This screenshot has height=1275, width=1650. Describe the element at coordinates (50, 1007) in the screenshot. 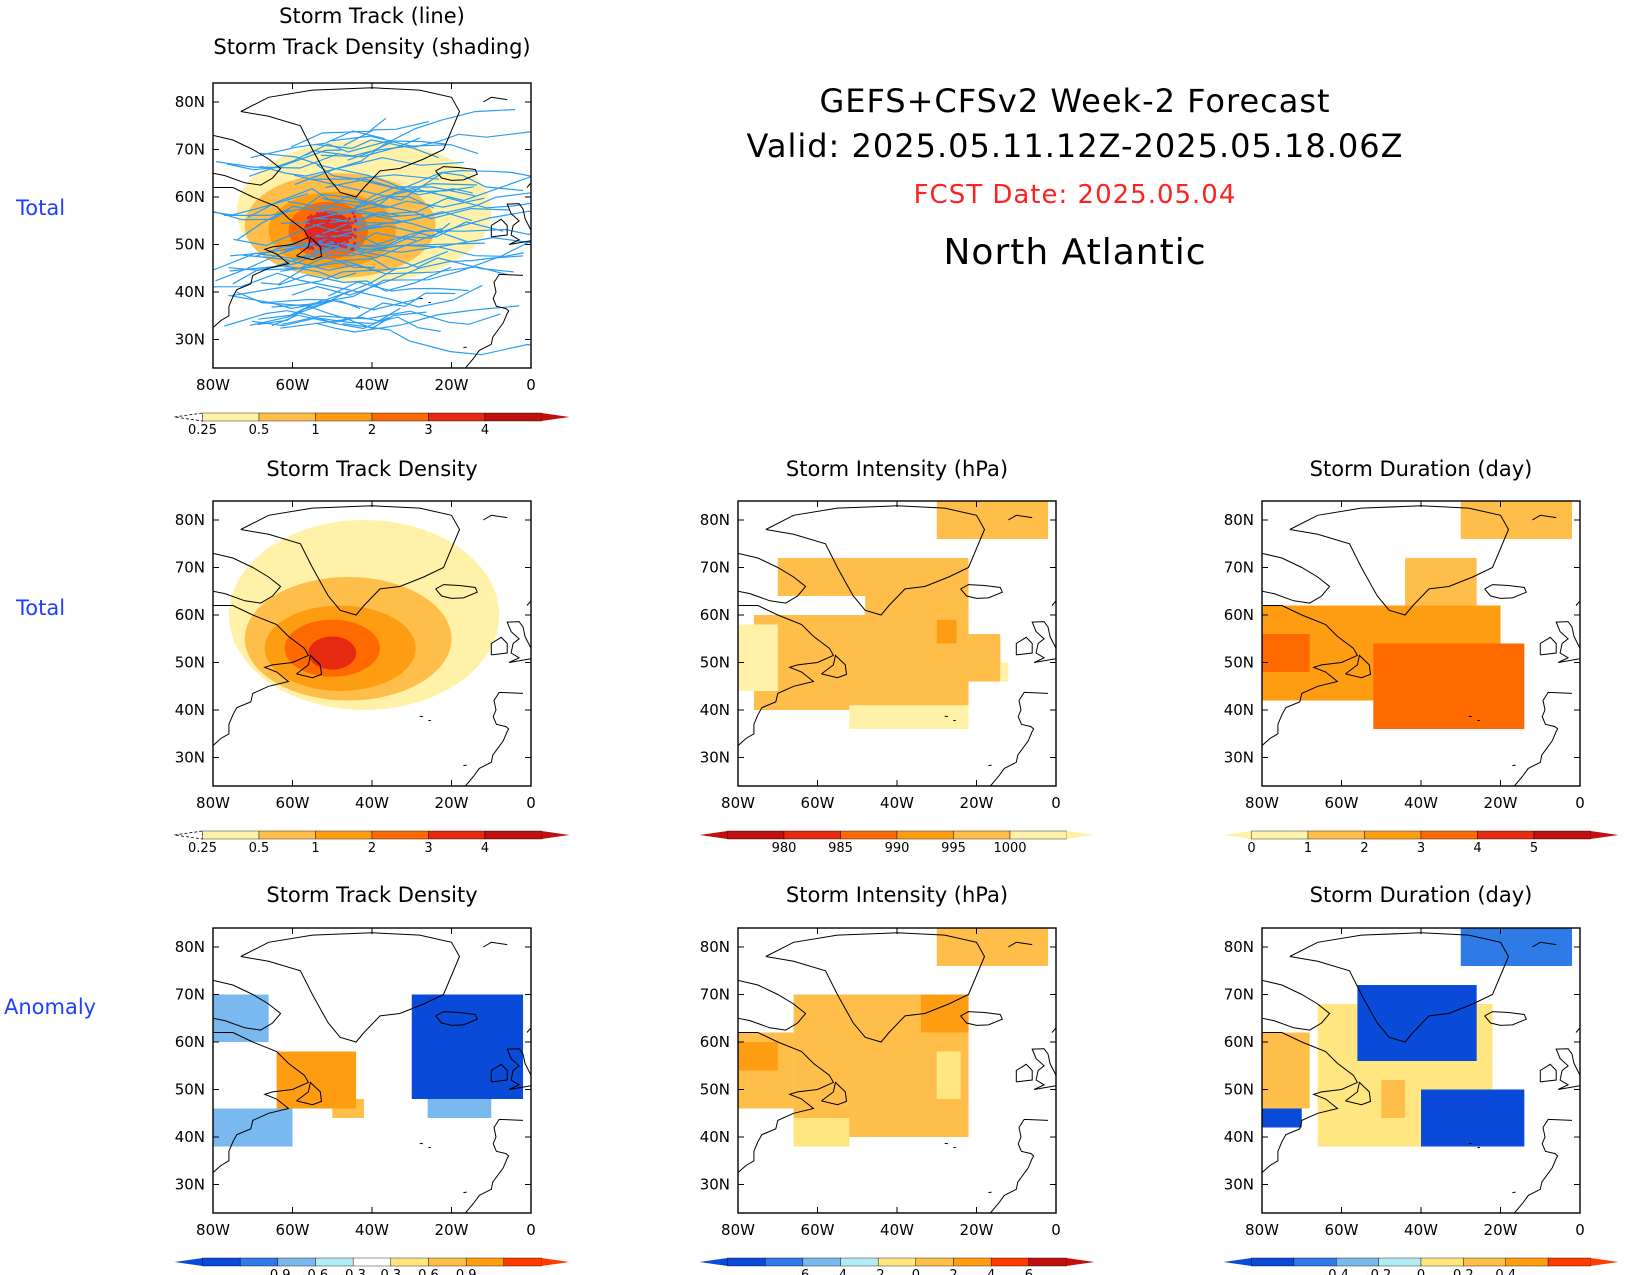

I see `row-label-anomaly: Anomaly` at that location.